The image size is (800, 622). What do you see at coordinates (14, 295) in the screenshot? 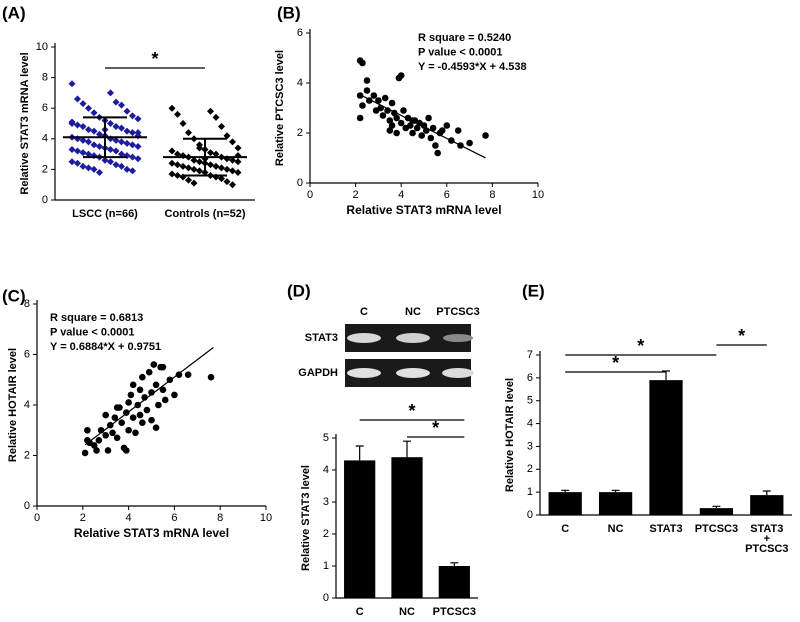
I see `panel-label: (C)` at bounding box center [14, 295].